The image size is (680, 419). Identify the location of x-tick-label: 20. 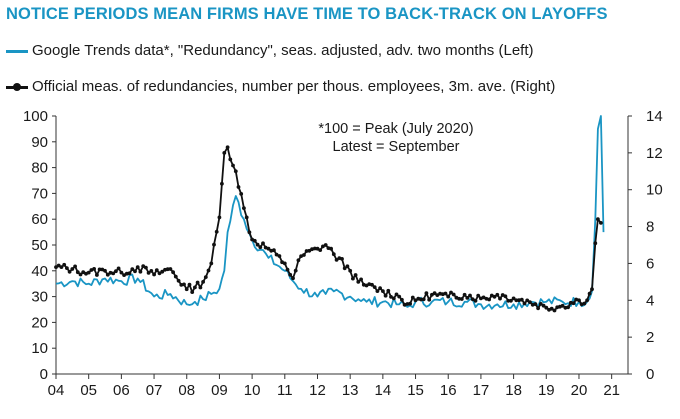
(579, 390).